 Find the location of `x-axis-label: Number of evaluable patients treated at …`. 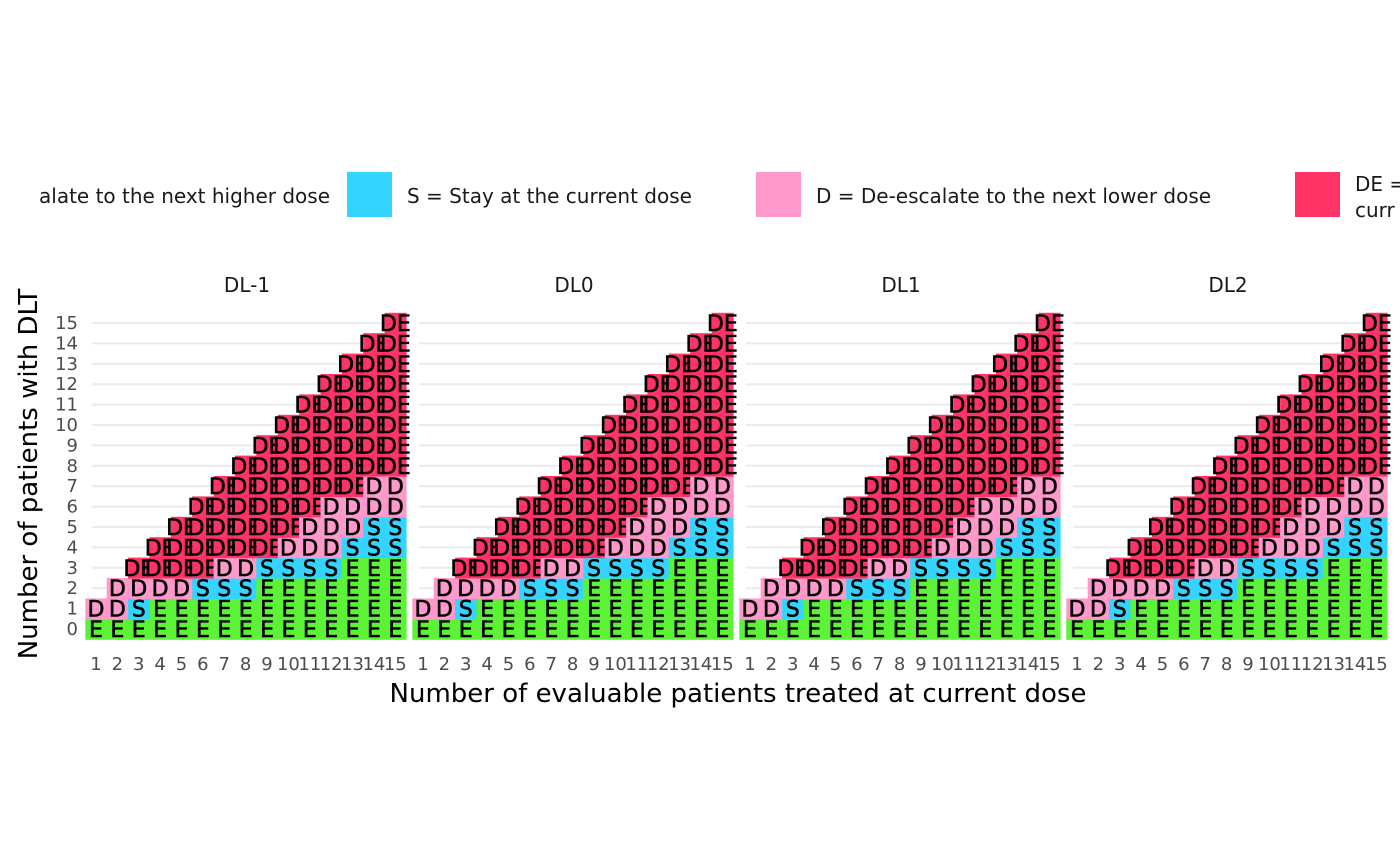

x-axis-label: Number of evaluable patients treated at … is located at coordinates (738, 694).